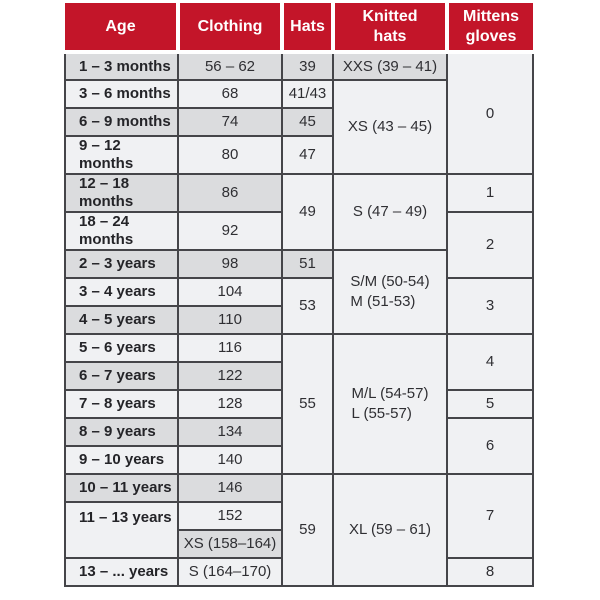 This screenshot has height=600, width=600. I want to click on table-row: 13 – ... years S (164–170) 8, so click(299, 572).